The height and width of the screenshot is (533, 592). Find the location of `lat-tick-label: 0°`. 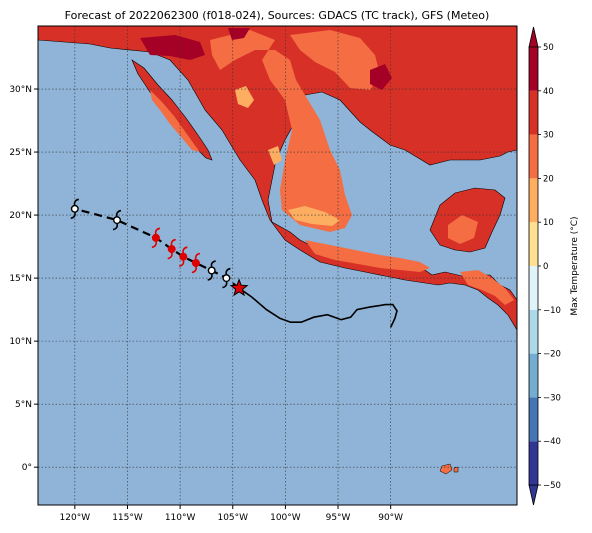

lat-tick-label: 0° is located at coordinates (27, 468).